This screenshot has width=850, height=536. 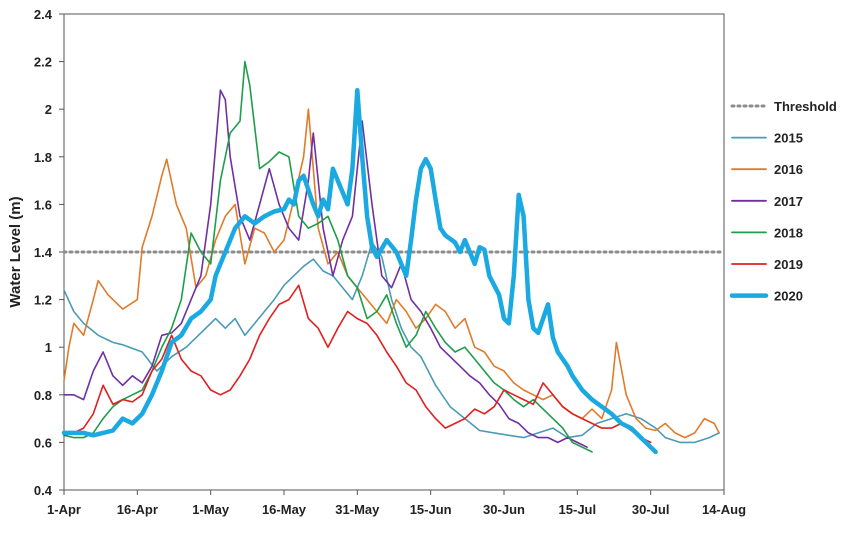 I want to click on y-tick-label: 1.6, so click(x=43, y=204).